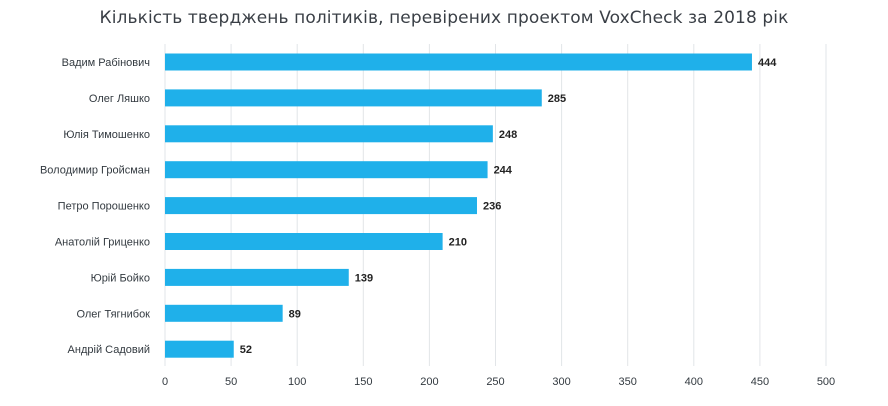 The height and width of the screenshot is (406, 888). I want to click on category-label: Олег Тягнибок, so click(113, 314).